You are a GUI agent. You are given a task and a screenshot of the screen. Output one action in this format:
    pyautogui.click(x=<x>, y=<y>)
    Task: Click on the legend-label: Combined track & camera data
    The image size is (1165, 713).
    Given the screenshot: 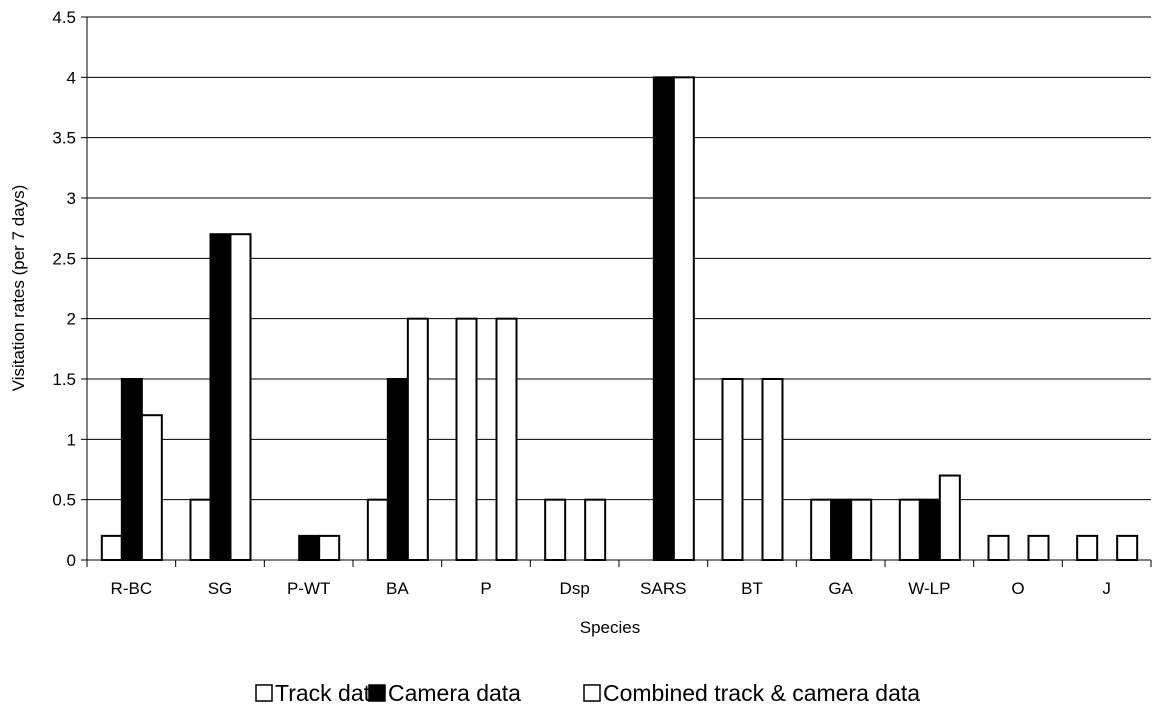 What is the action you would take?
    pyautogui.click(x=761, y=693)
    